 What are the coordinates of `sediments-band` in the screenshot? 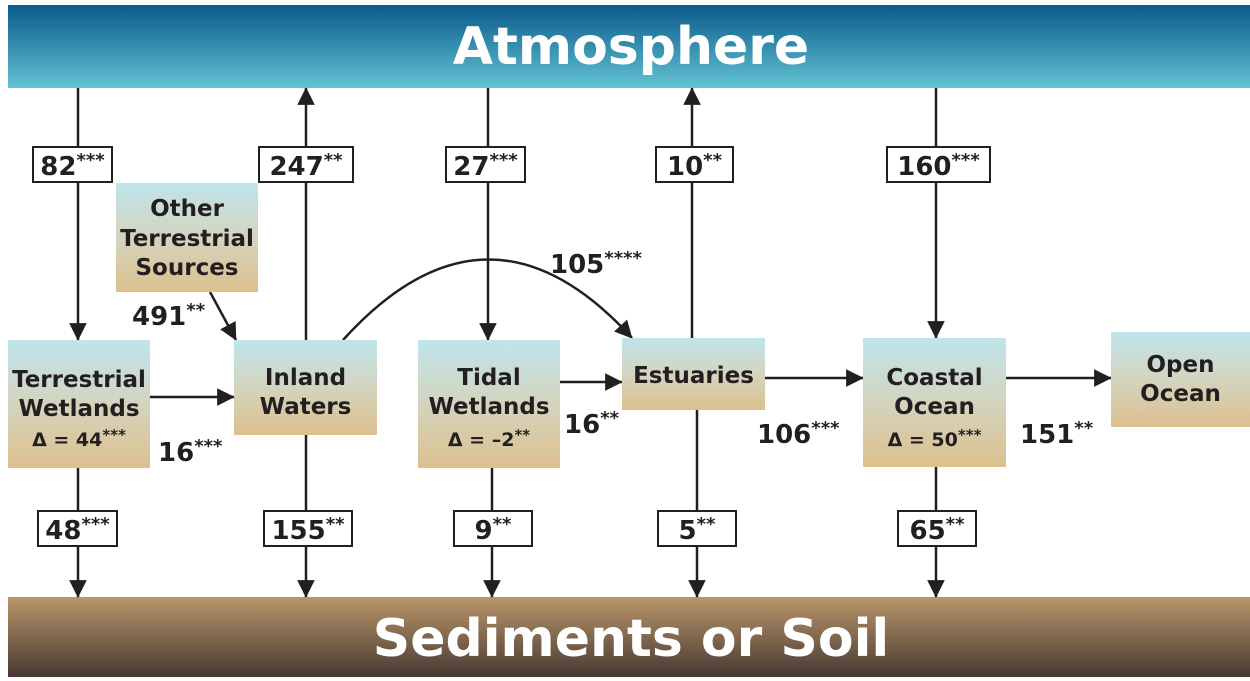 It's located at (629, 637).